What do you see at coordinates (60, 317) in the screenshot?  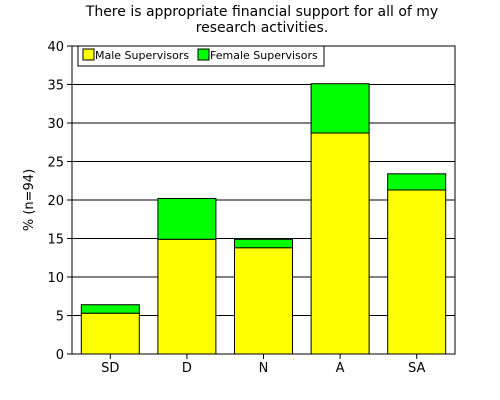 I see `y-tick-label: 5` at bounding box center [60, 317].